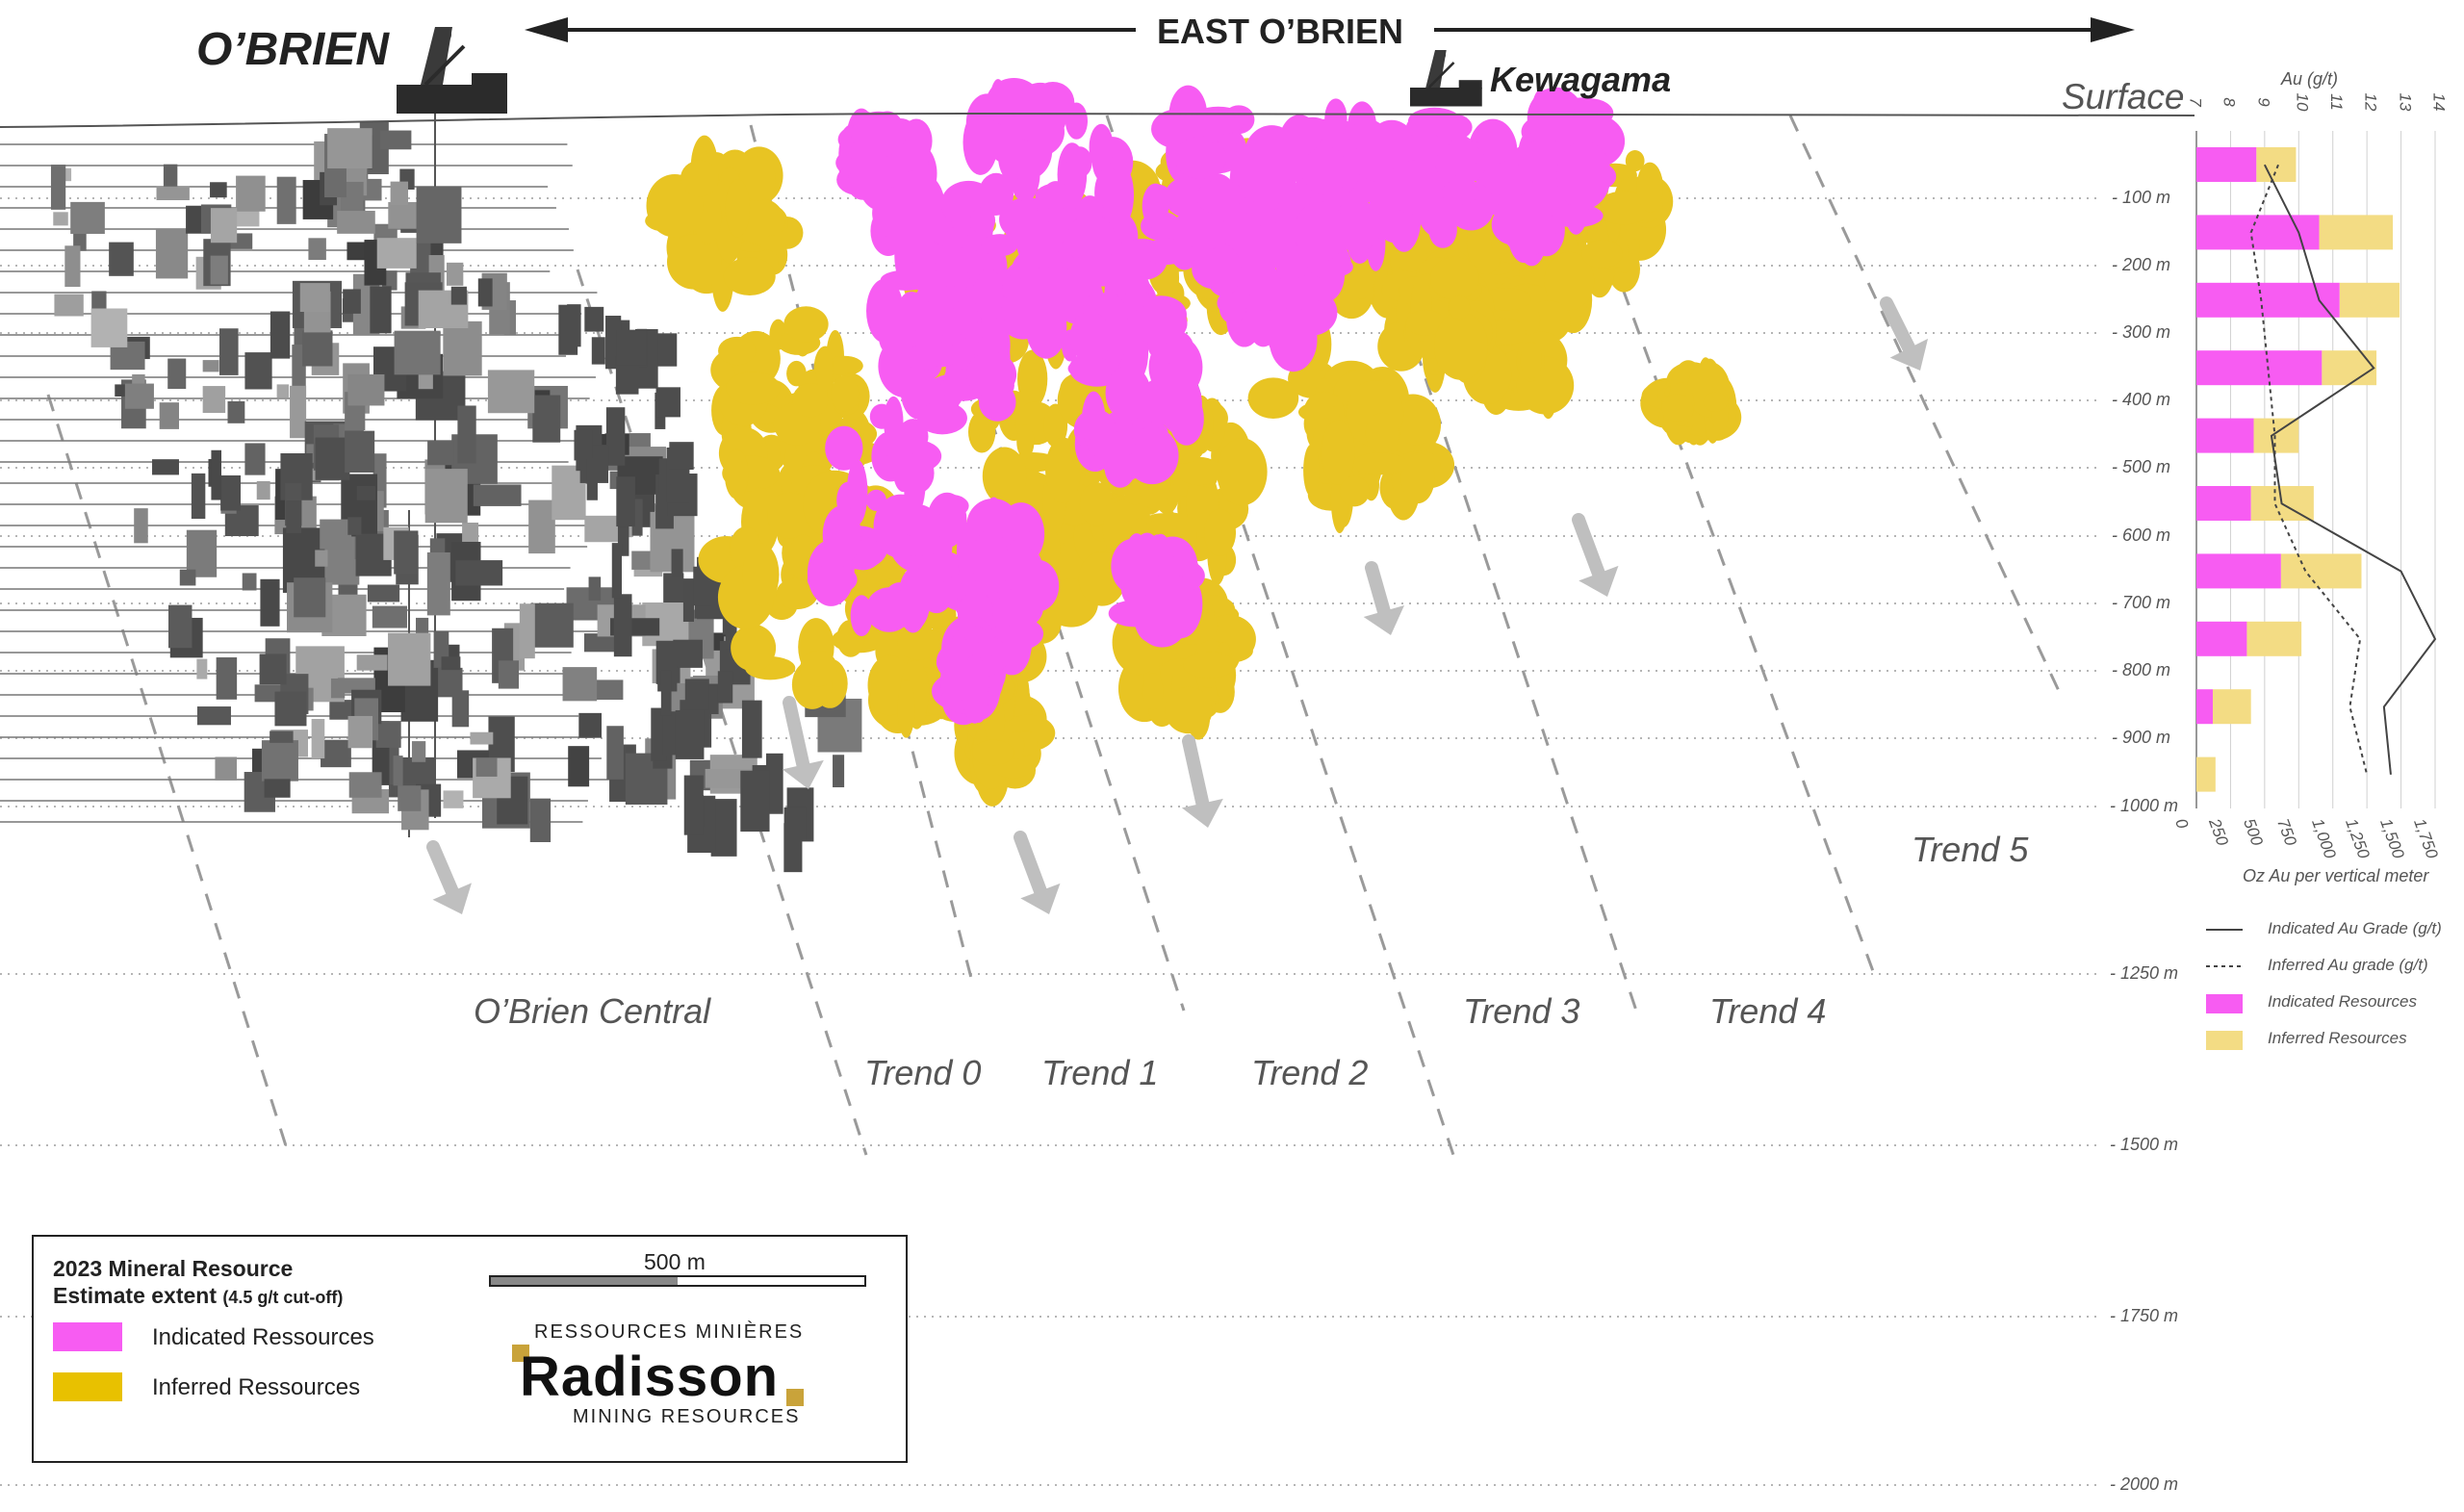 This screenshot has height=1512, width=2464. What do you see at coordinates (443, 34) in the screenshot?
I see `headframe-wheel` at bounding box center [443, 34].